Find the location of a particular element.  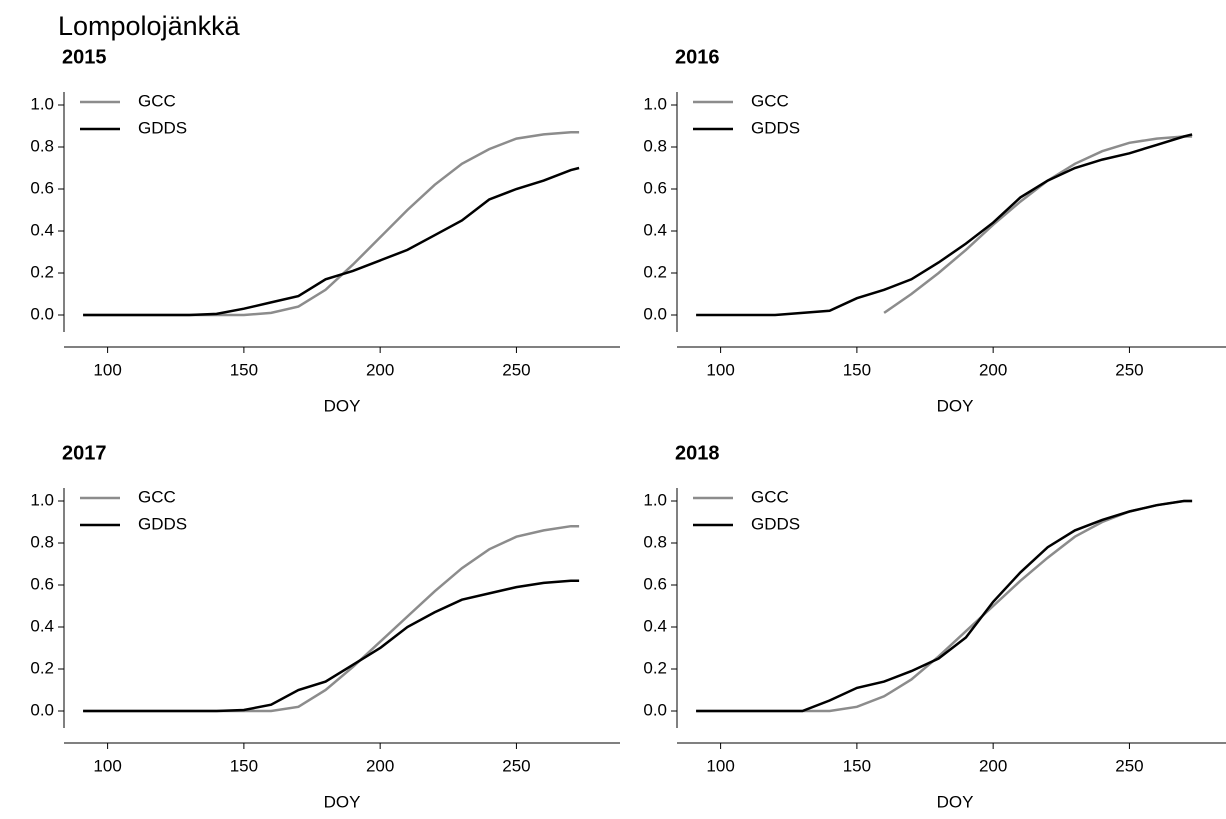

figure-title: Lompolojänkkä is located at coordinates (149, 26).